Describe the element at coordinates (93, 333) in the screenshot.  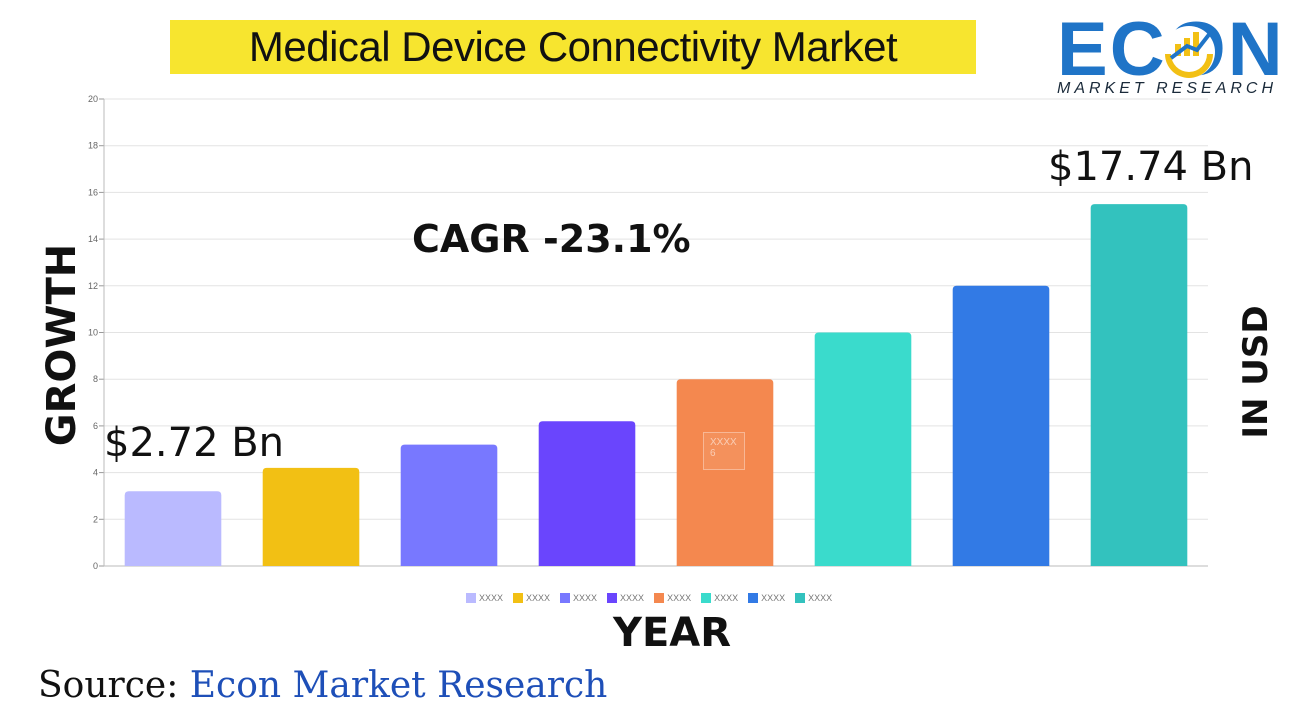
I see `y-tick-label: 10` at that location.